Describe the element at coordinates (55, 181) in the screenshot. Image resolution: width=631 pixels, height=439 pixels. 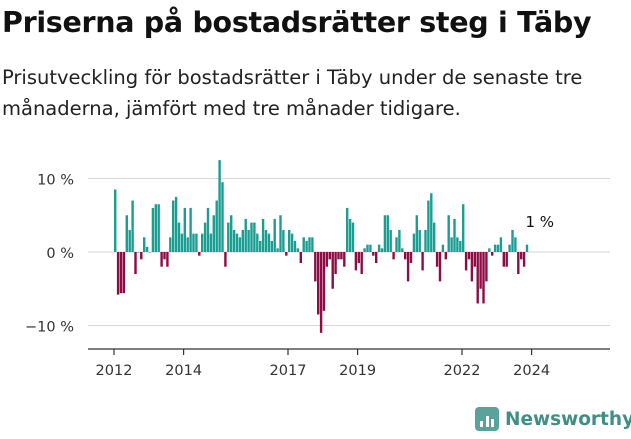
I see `y-tick-label: 10 %` at that location.